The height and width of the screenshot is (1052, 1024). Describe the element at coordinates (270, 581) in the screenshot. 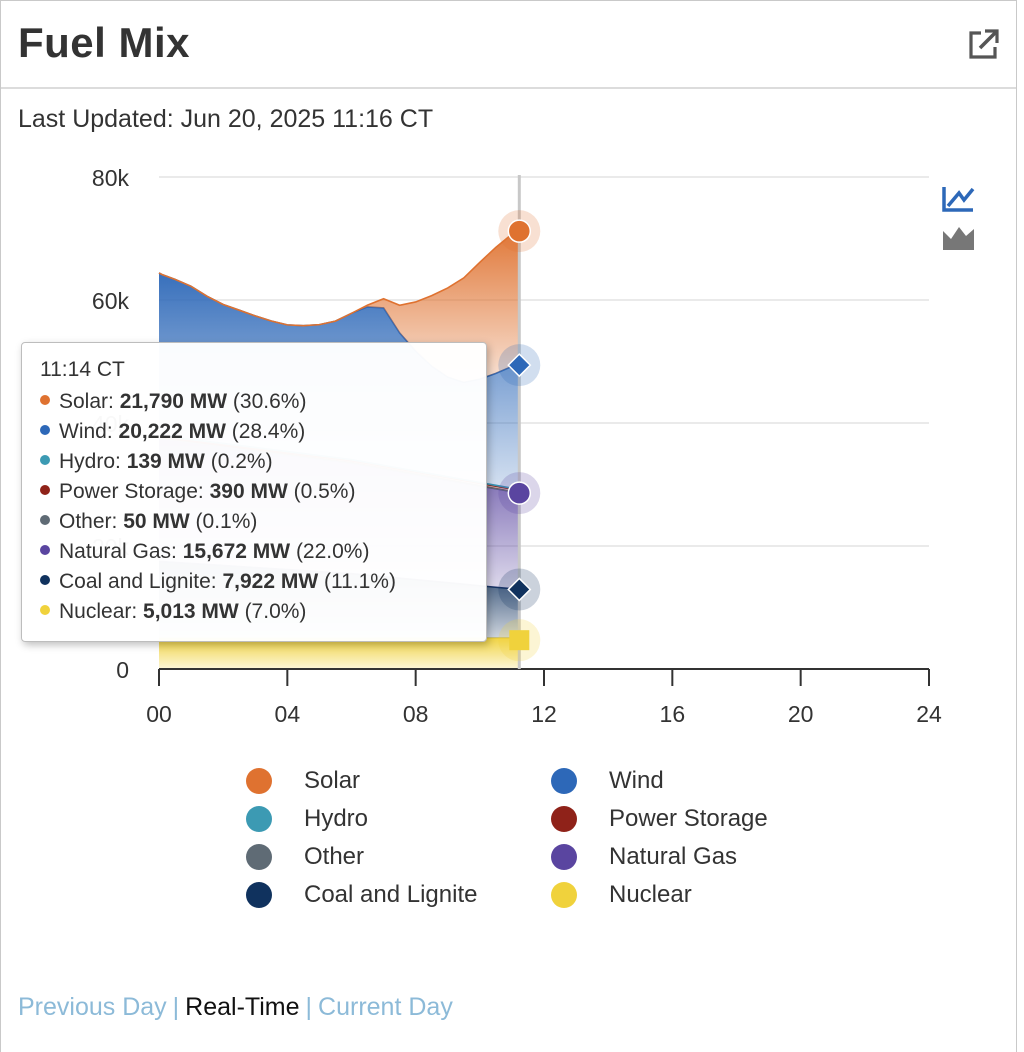

I see `tooltip-value: 7,922 MW` at that location.